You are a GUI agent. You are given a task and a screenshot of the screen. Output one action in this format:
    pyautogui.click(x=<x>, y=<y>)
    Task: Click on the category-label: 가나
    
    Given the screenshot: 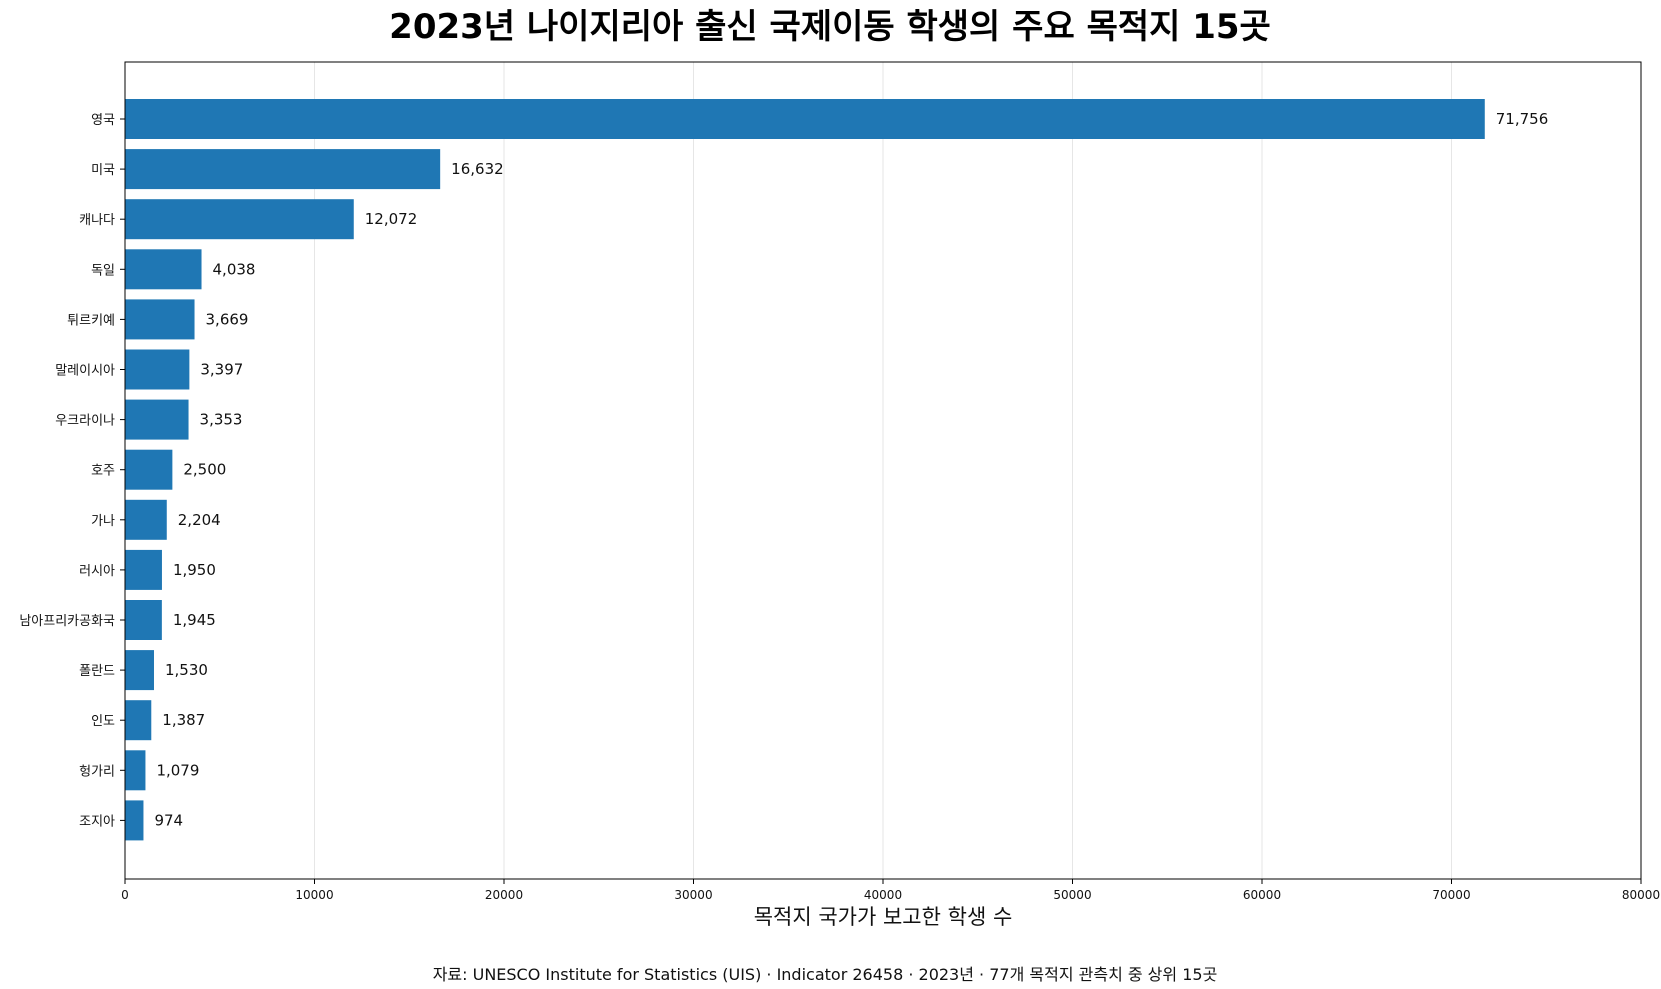 What is the action you would take?
    pyautogui.click(x=103, y=521)
    